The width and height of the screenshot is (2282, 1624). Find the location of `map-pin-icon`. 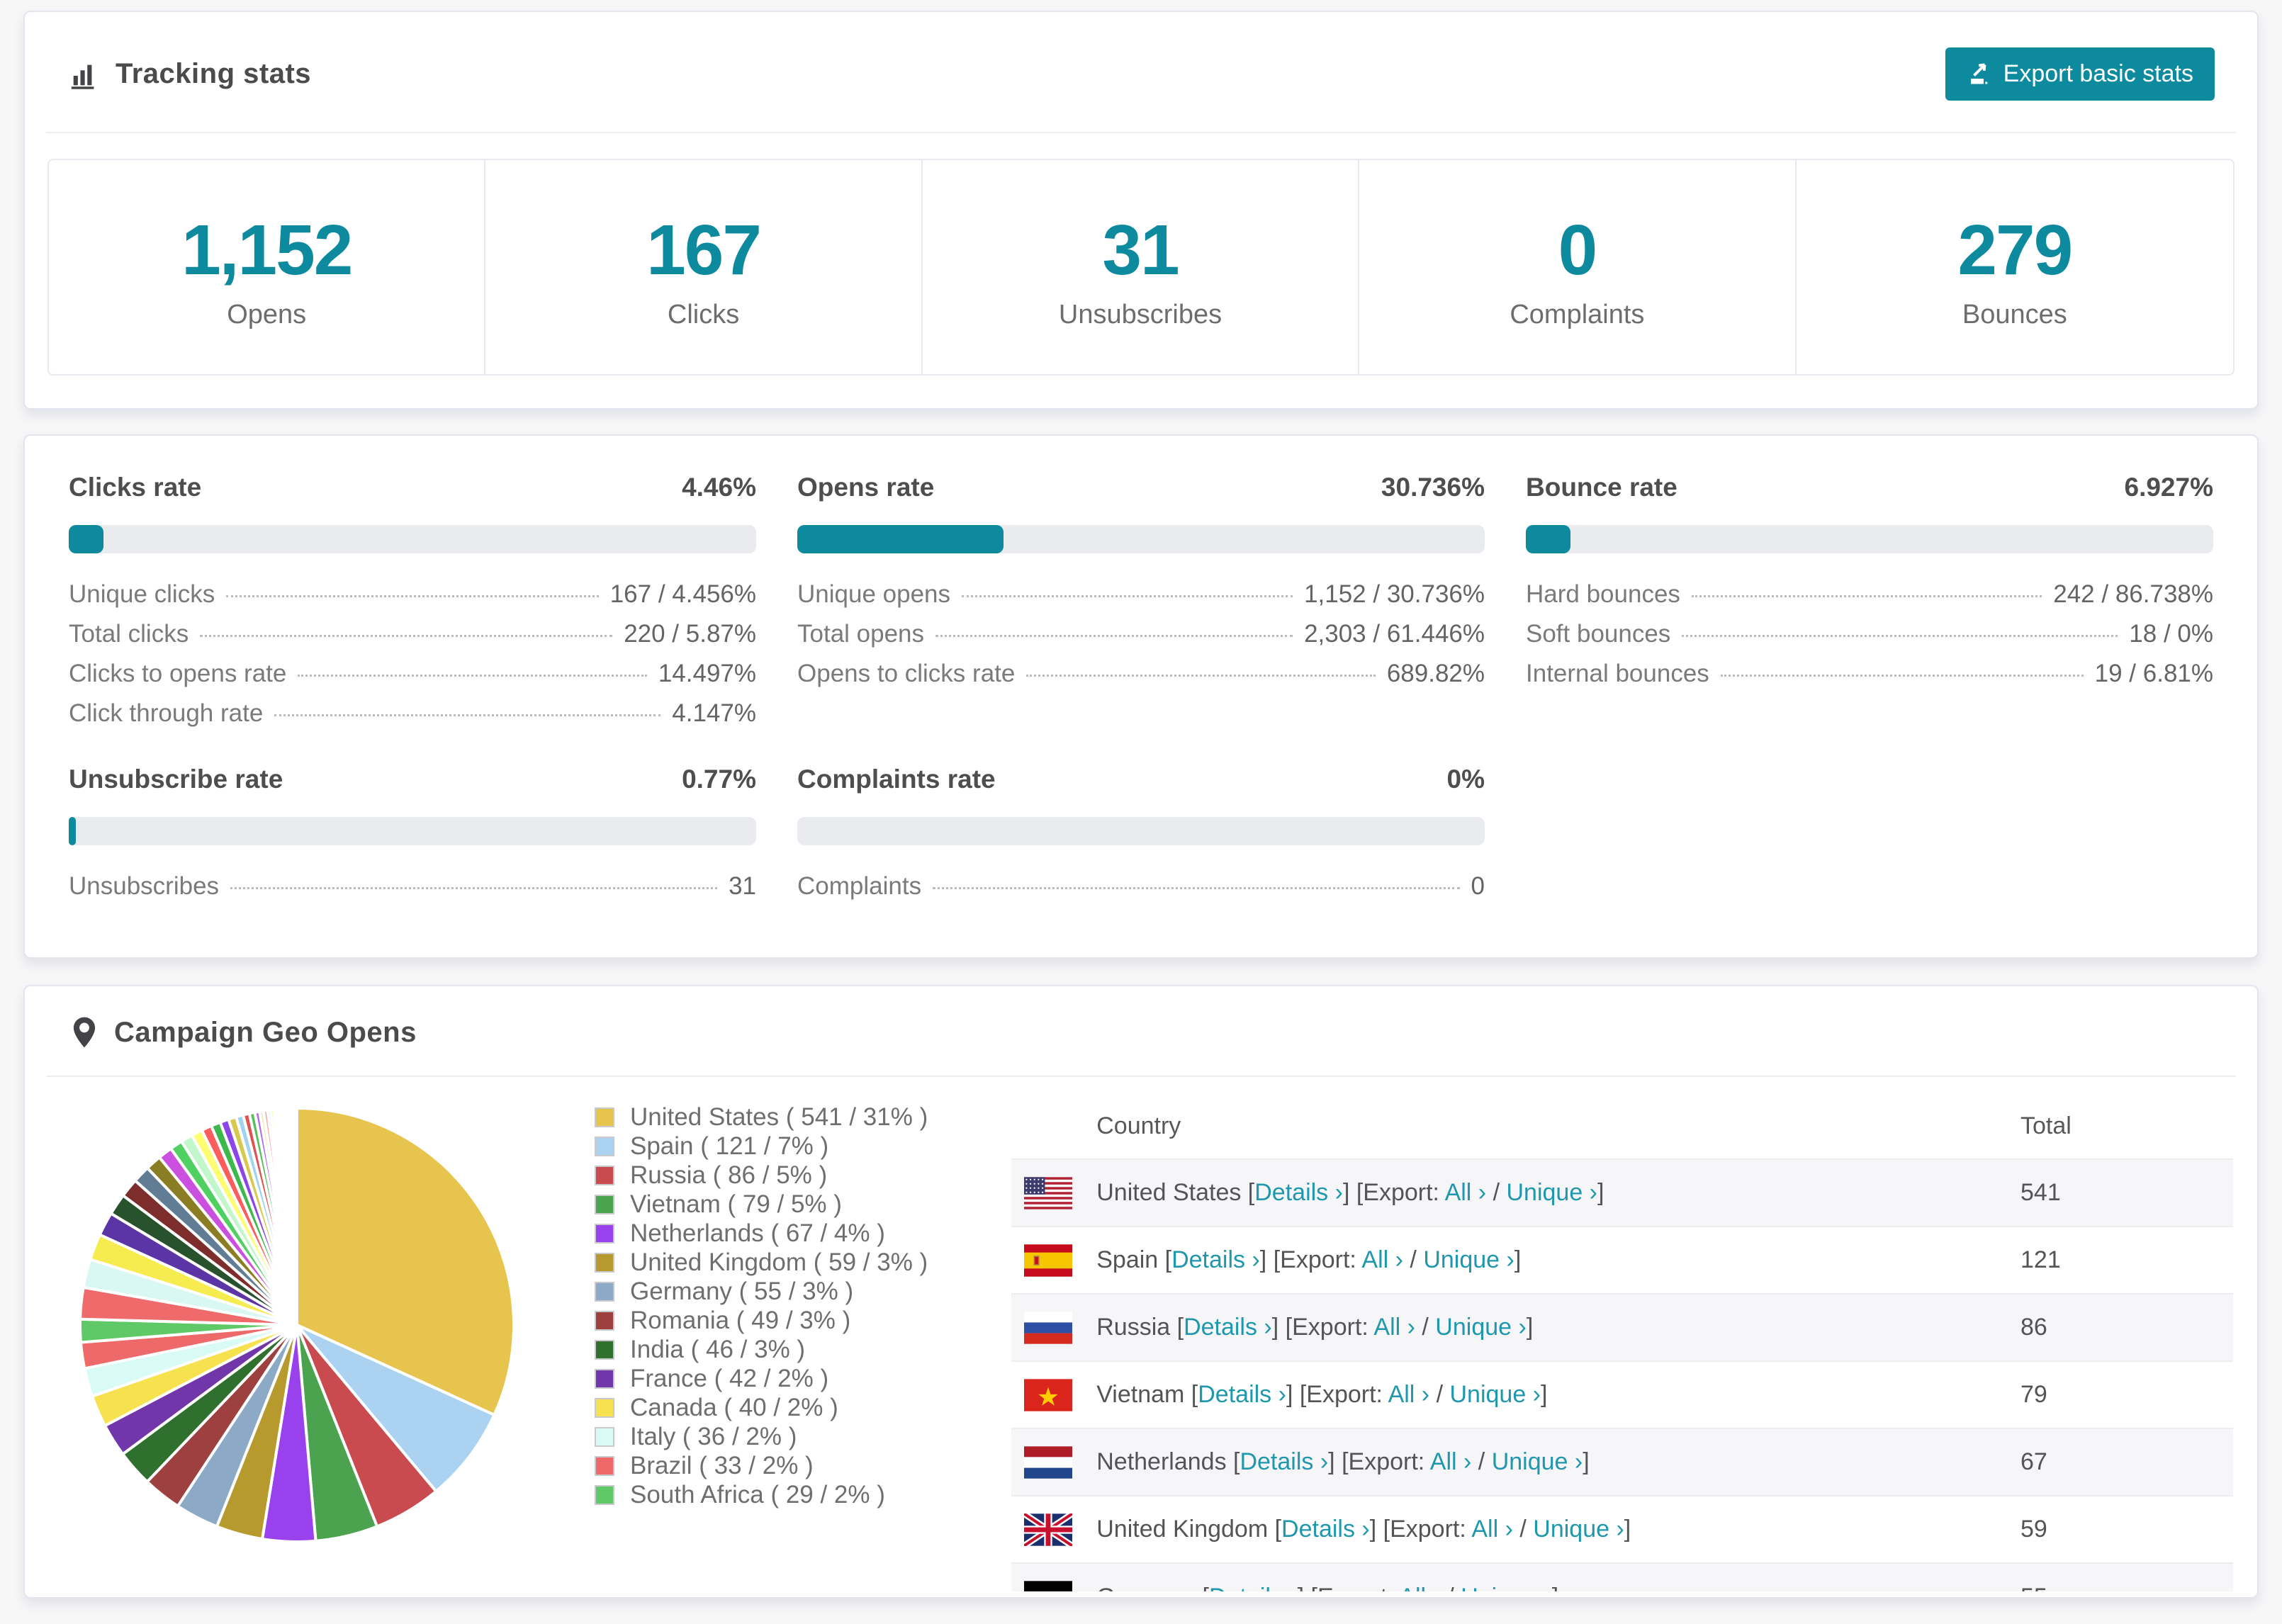

map-pin-icon is located at coordinates (85, 1032).